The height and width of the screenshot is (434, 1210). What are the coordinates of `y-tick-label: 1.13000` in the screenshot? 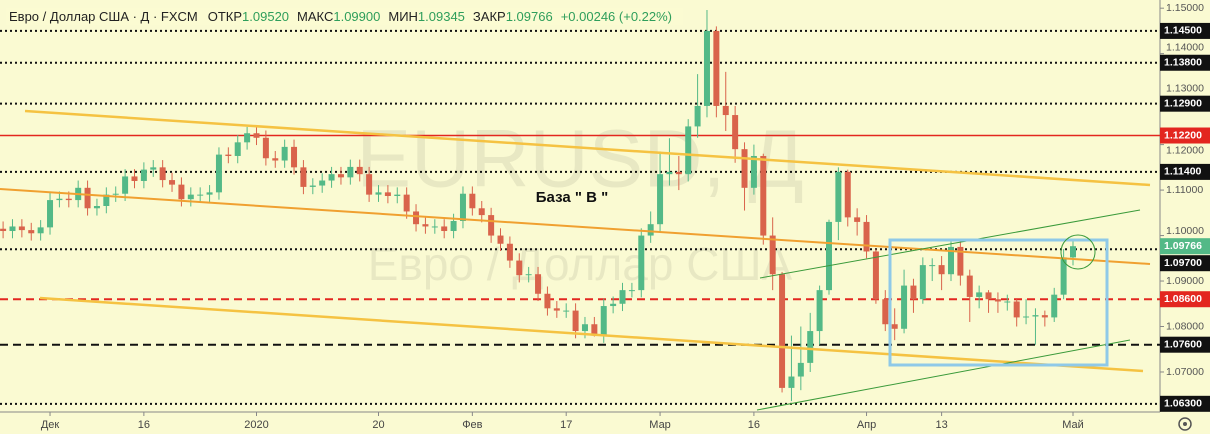 It's located at (1185, 88).